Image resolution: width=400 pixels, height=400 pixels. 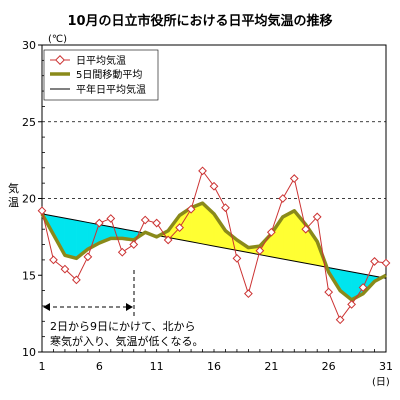 What do you see at coordinates (42, 366) in the screenshot?
I see `x-tick-label-1: 1` at bounding box center [42, 366].